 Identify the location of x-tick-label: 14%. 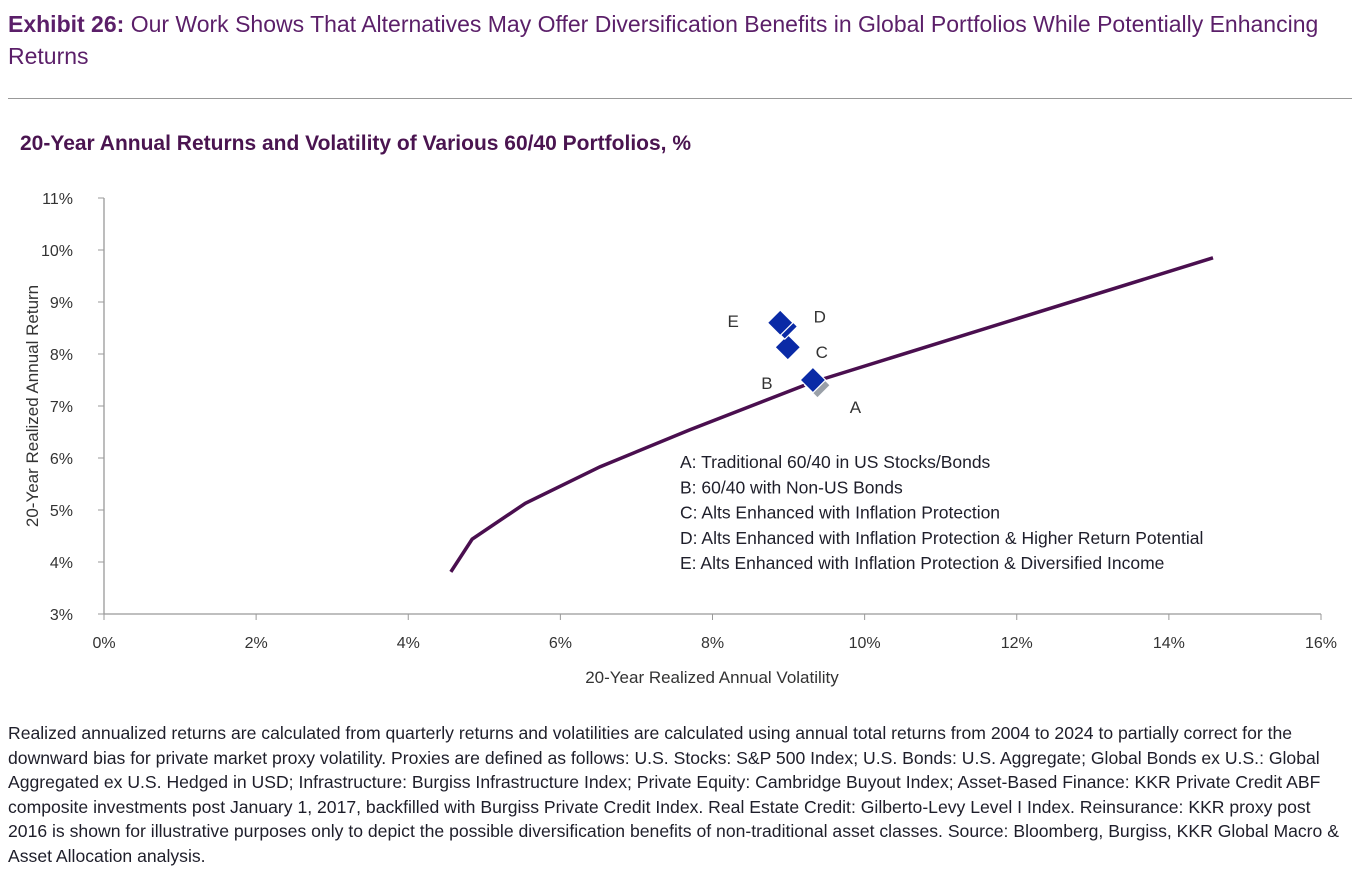
(1169, 643).